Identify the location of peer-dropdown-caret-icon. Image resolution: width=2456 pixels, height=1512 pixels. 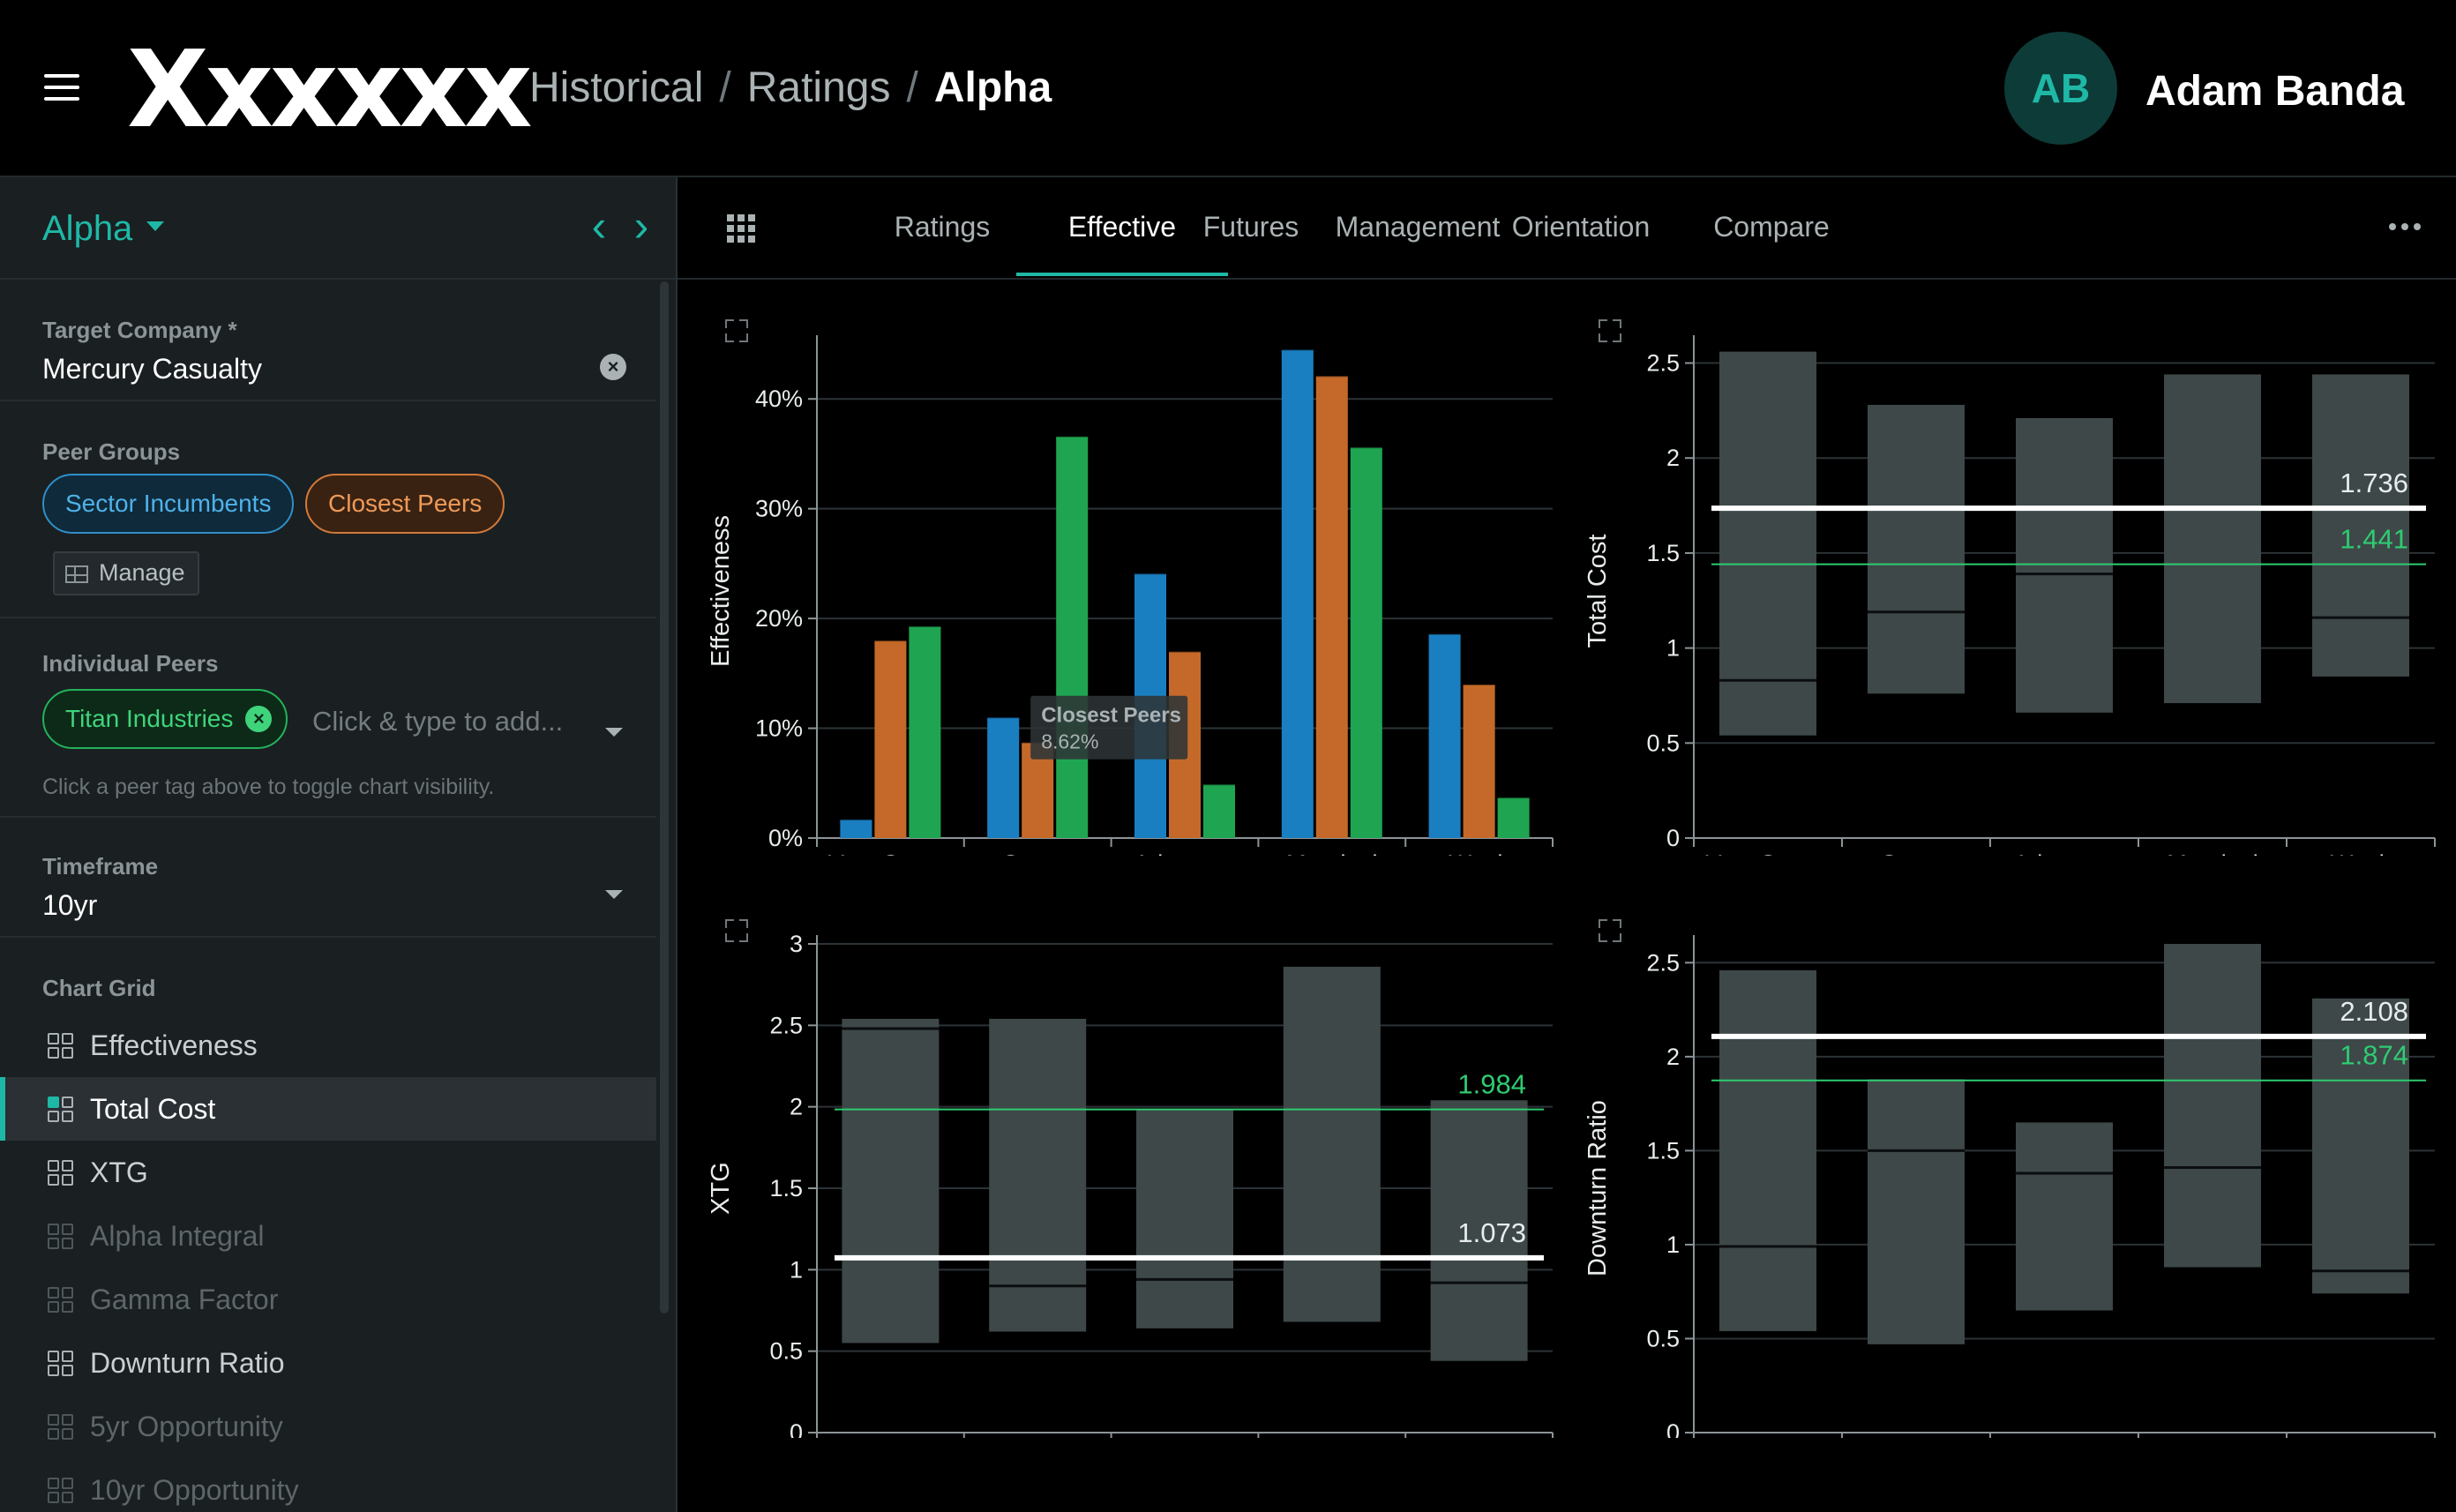
(614, 732).